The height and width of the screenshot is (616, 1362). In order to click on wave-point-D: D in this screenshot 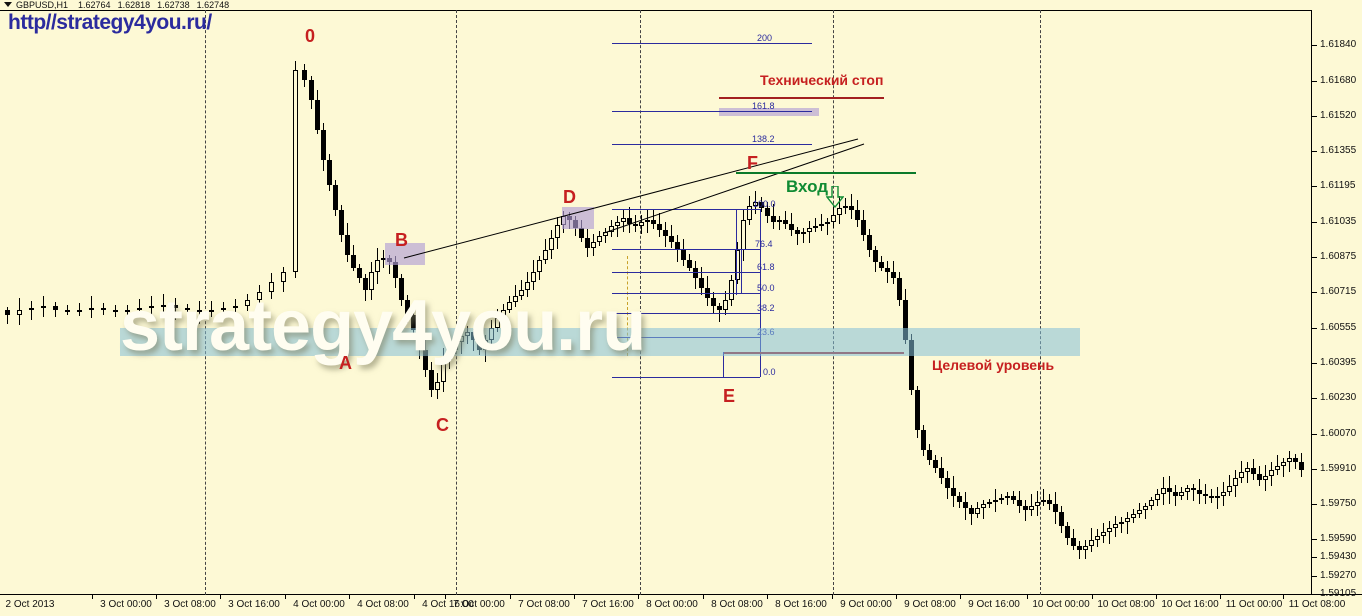, I will do `click(569, 197)`.